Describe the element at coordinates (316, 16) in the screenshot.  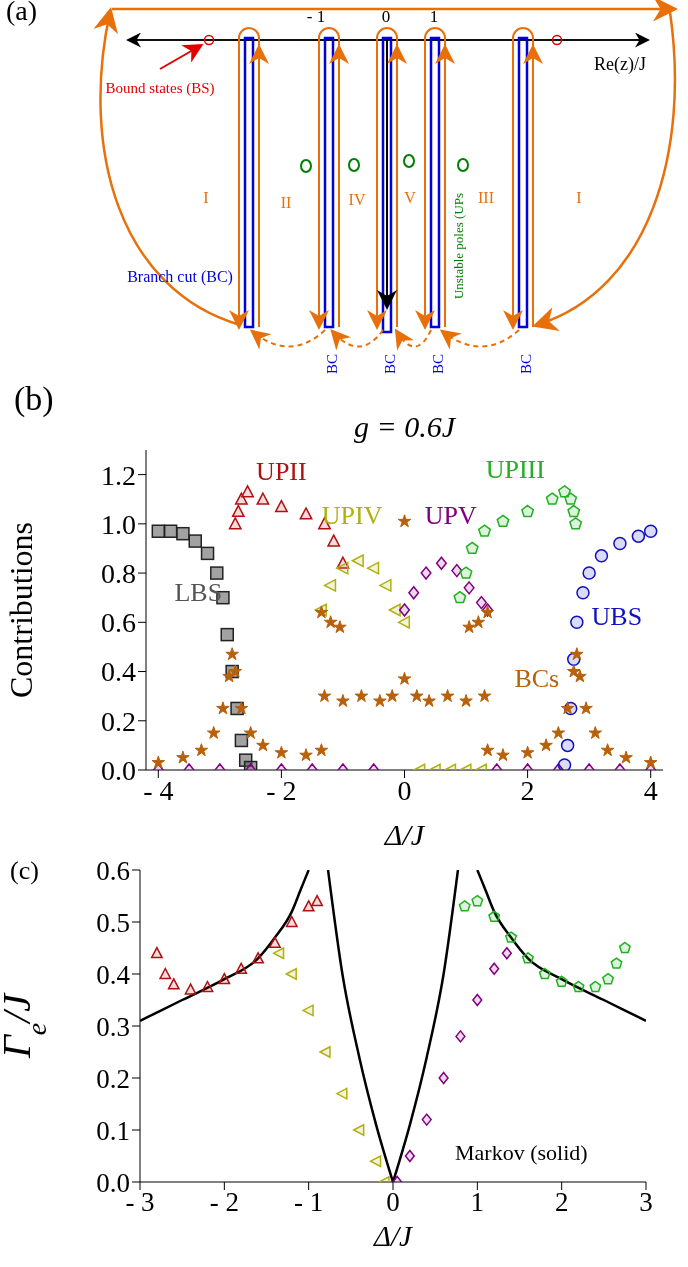
I see `text: - 1` at that location.